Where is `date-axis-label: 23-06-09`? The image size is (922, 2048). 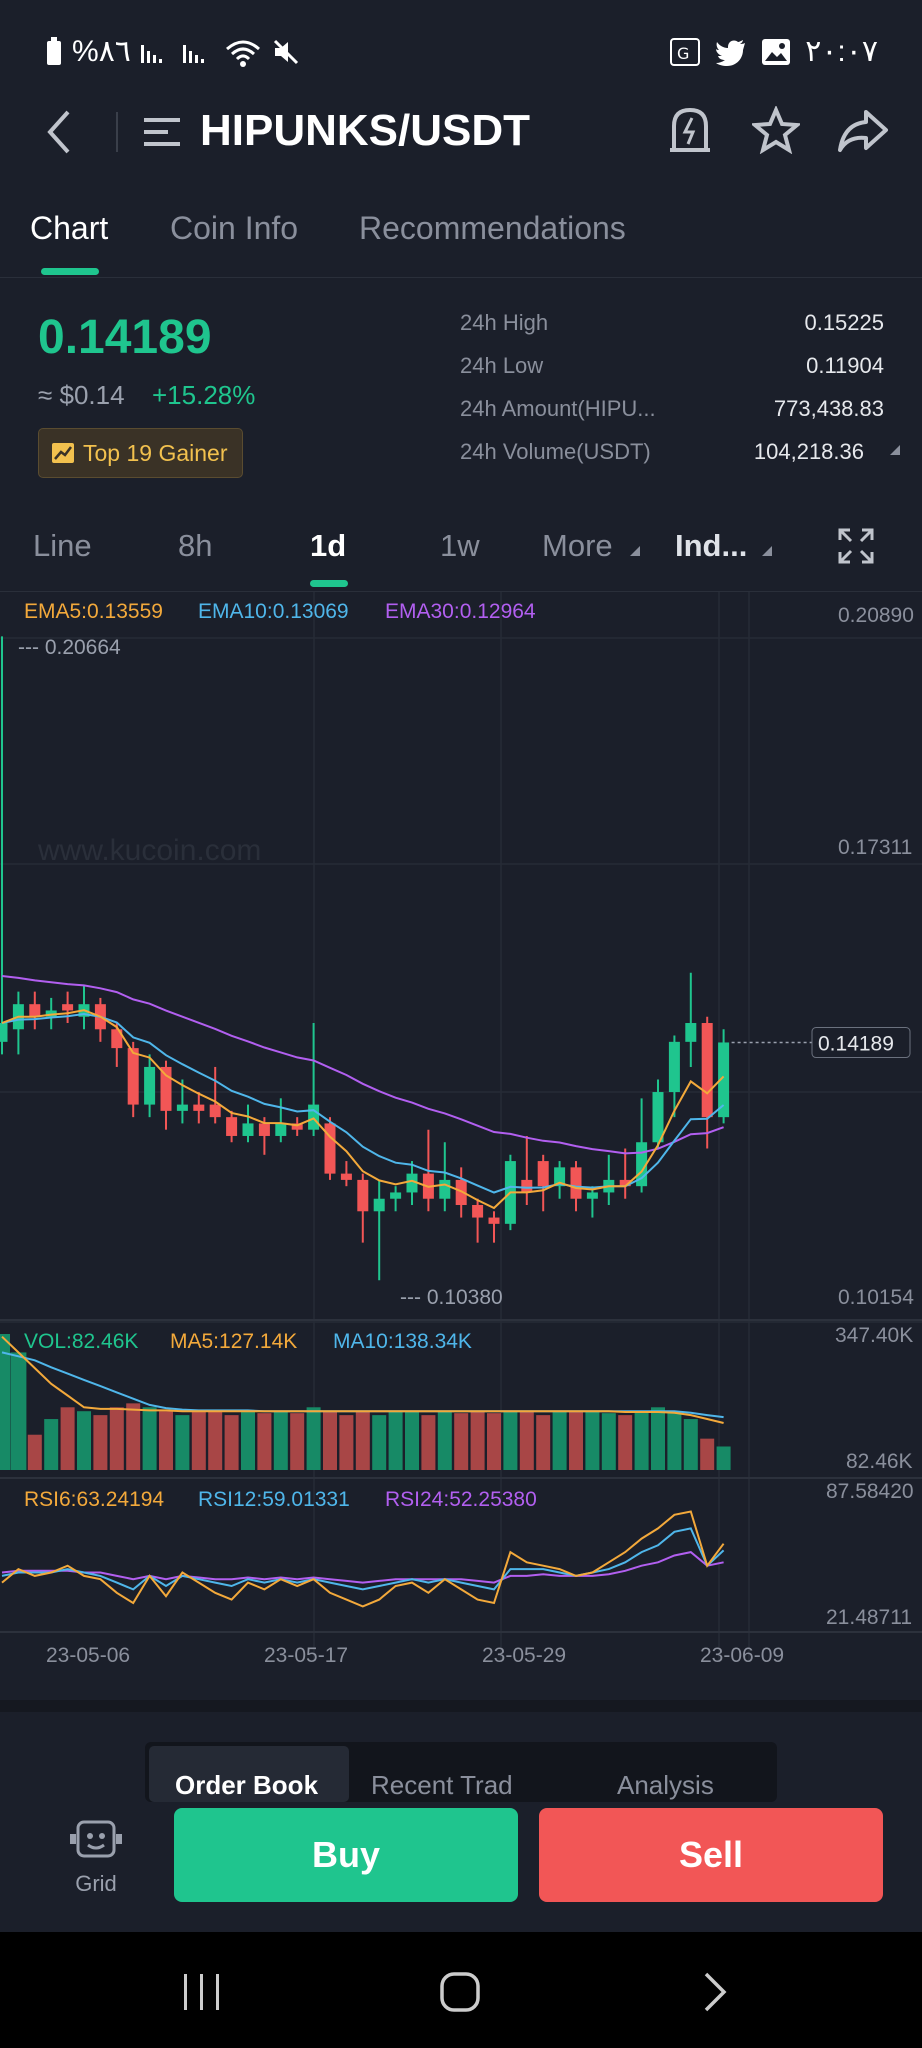
date-axis-label: 23-06-09 is located at coordinates (742, 1655).